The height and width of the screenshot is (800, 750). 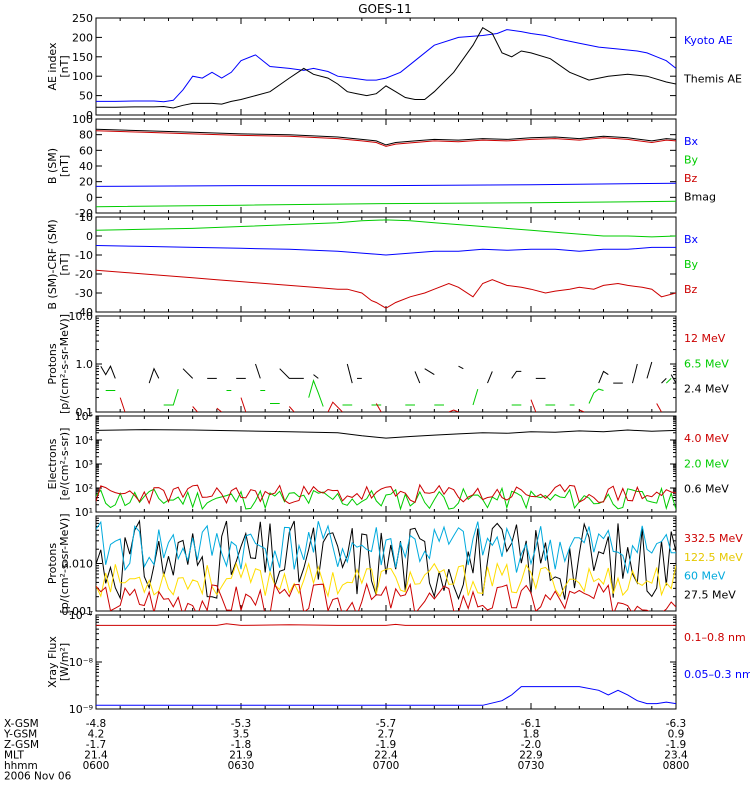 What do you see at coordinates (52, 264) in the screenshot?
I see `y-axis-label: B (SM)-CRF (SM)` at bounding box center [52, 264].